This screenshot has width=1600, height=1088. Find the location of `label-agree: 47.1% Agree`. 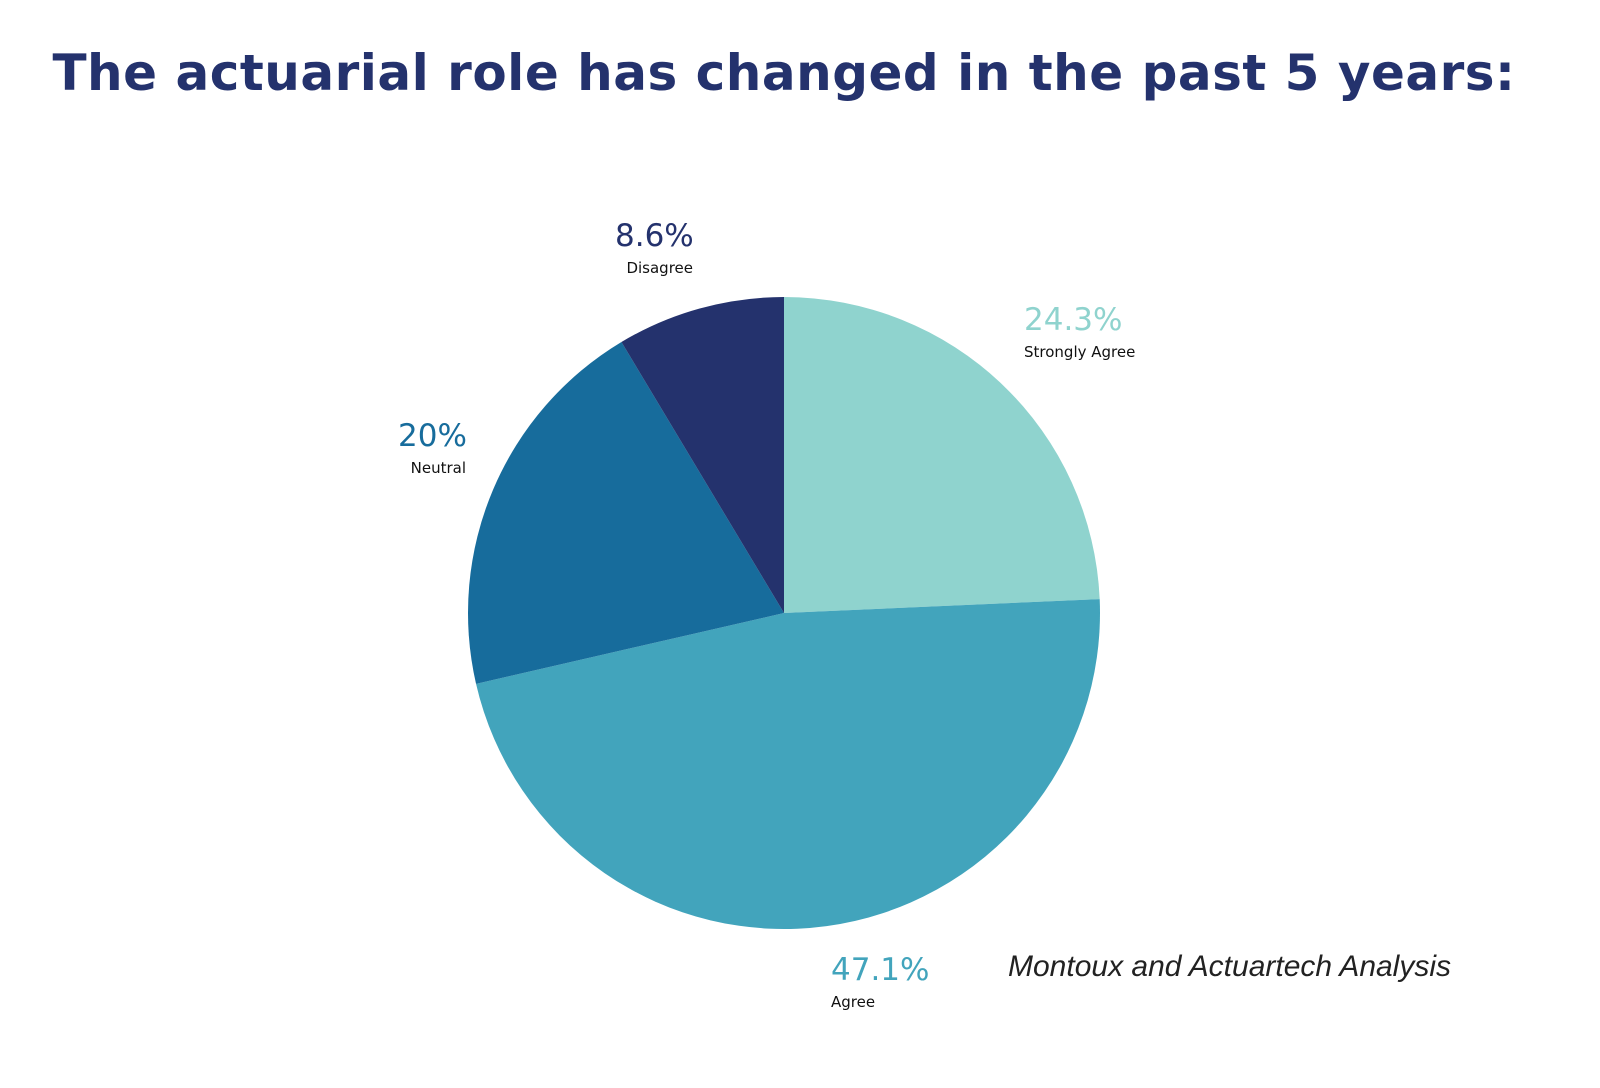

label-agree: 47.1% Agree is located at coordinates (880, 982).